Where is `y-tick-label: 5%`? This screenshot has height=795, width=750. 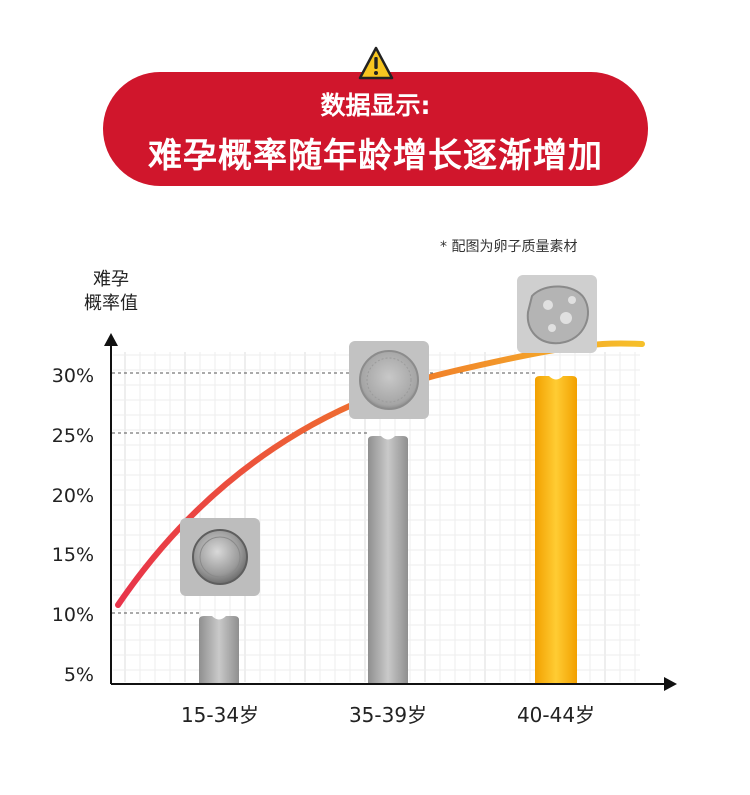 y-tick-label: 5% is located at coordinates (78, 675).